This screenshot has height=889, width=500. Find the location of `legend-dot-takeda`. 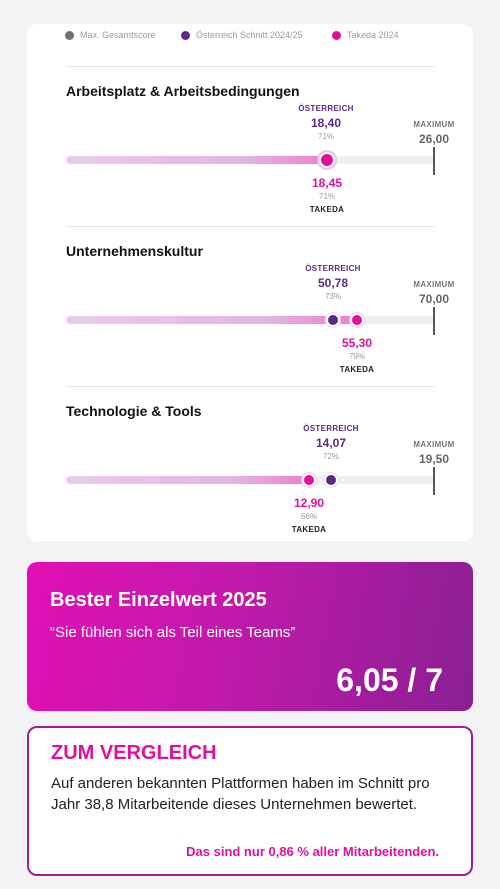

legend-dot-takeda is located at coordinates (336, 35).